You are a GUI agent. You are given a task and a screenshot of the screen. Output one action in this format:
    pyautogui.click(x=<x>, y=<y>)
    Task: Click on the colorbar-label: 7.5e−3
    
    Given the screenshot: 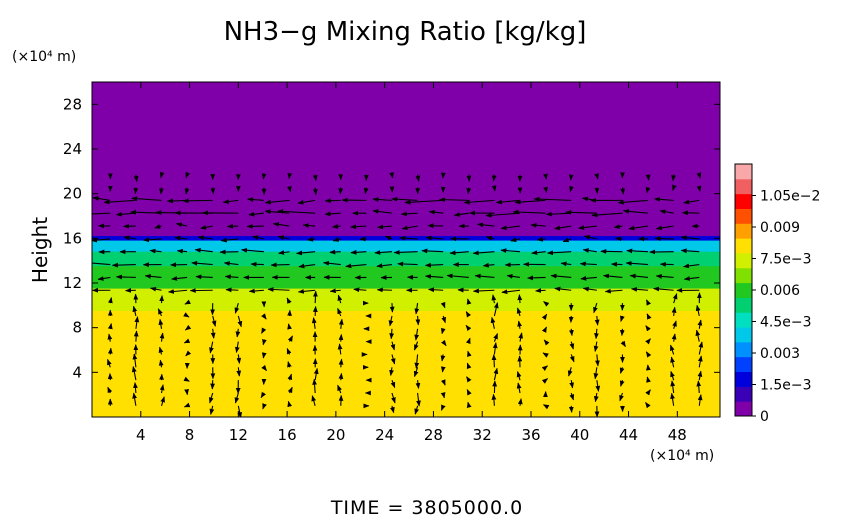 What is the action you would take?
    pyautogui.click(x=786, y=260)
    